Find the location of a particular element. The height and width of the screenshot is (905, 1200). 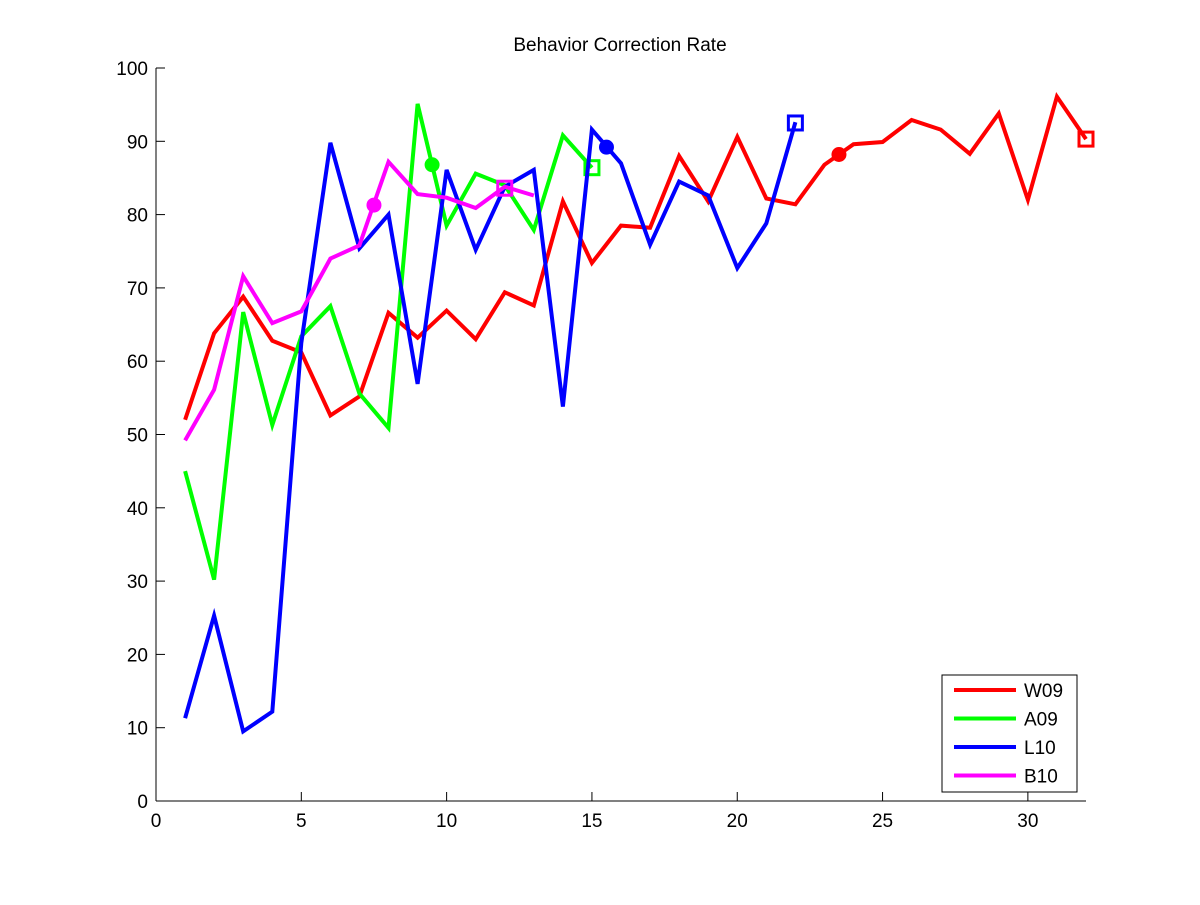

y-tick-label: 60 is located at coordinates (137, 362).